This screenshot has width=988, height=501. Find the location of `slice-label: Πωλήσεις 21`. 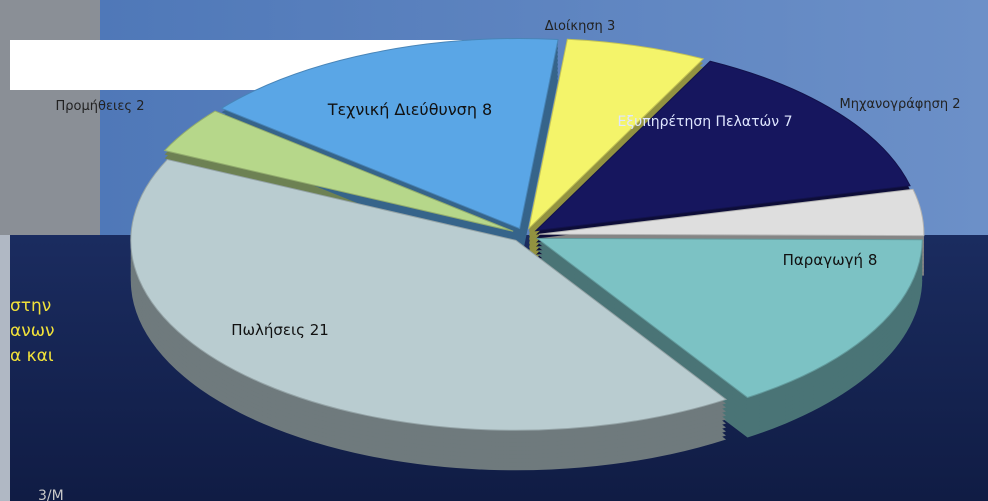

slice-label: Πωλήσεις 21 is located at coordinates (280, 330).